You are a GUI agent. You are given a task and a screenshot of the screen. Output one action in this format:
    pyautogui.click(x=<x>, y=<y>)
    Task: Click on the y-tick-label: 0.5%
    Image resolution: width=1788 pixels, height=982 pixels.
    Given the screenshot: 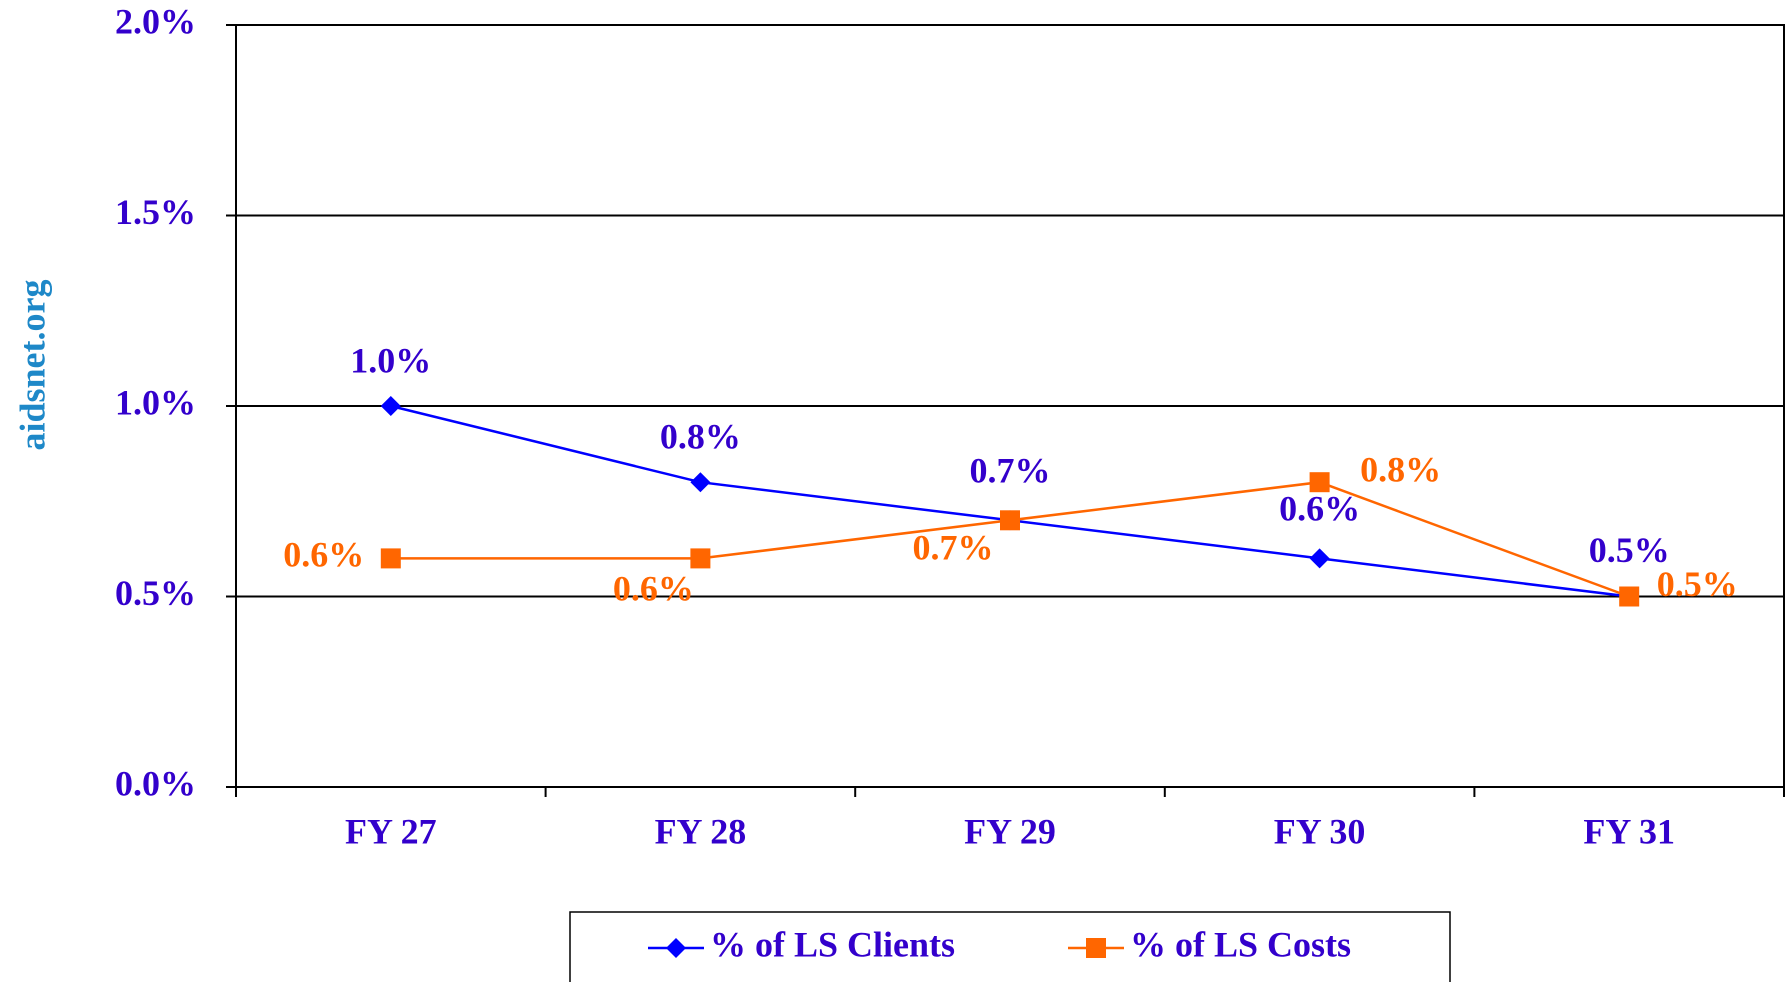 What is the action you would take?
    pyautogui.click(x=155, y=593)
    